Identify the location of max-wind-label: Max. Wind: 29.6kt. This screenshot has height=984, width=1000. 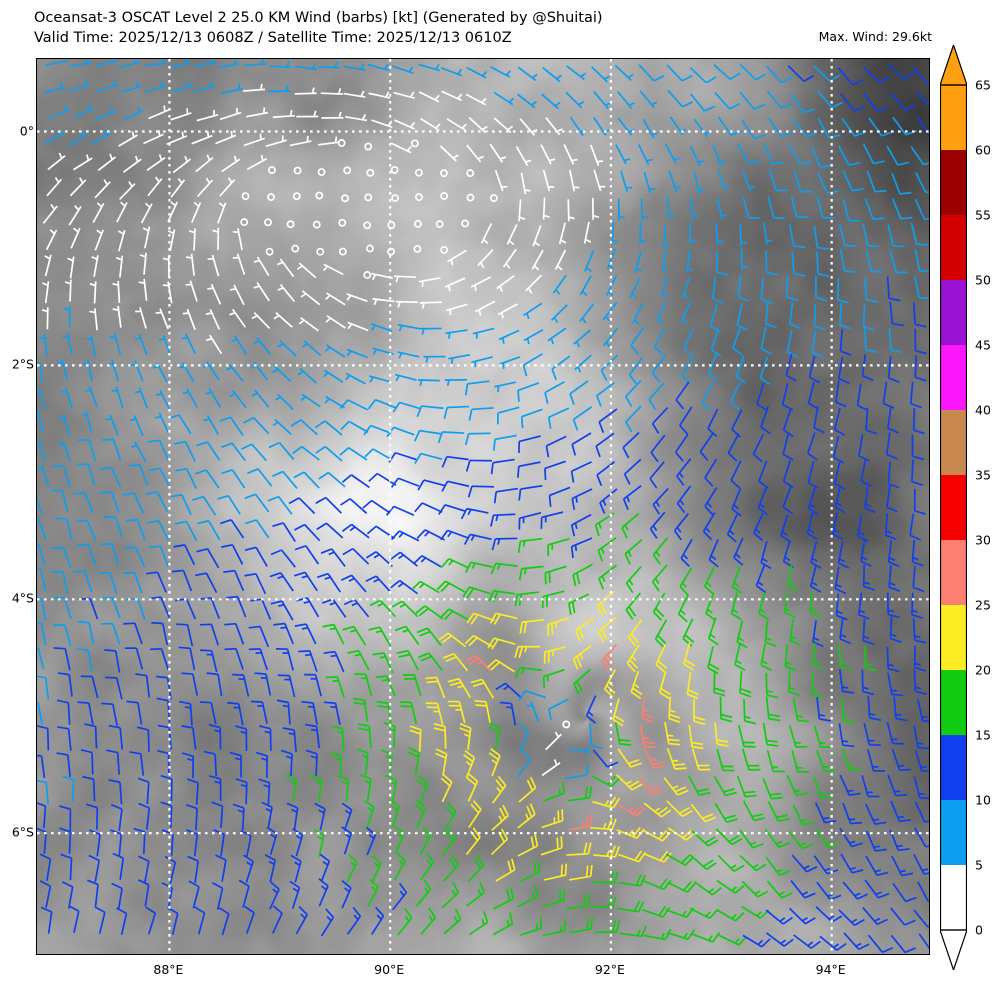
(875, 36).